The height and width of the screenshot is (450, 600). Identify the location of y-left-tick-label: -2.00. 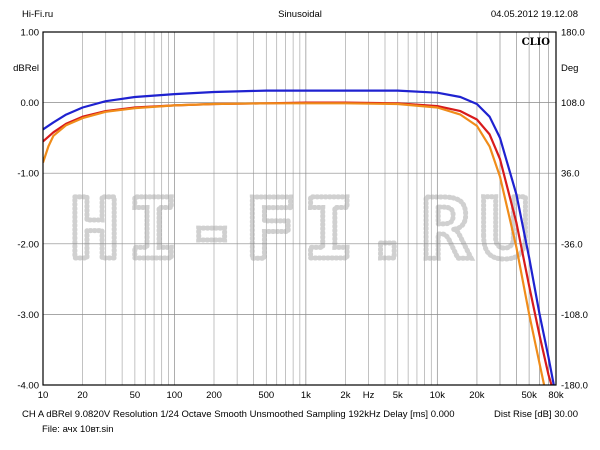
(28, 244).